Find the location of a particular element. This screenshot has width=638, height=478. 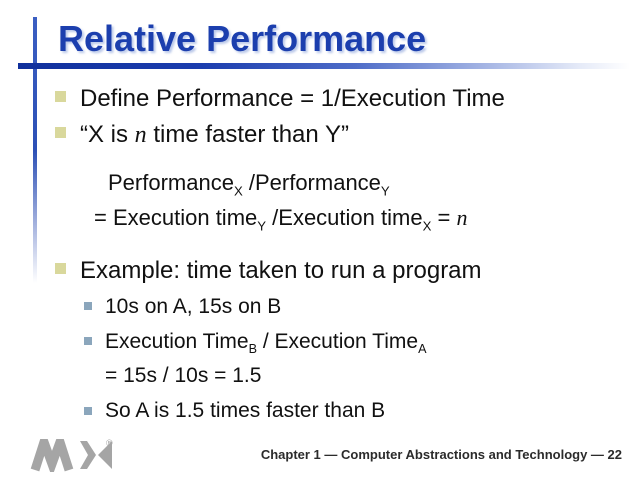

sub-bullet-ratio-result: = 15s / 10s = 1.5 is located at coordinates (183, 375).